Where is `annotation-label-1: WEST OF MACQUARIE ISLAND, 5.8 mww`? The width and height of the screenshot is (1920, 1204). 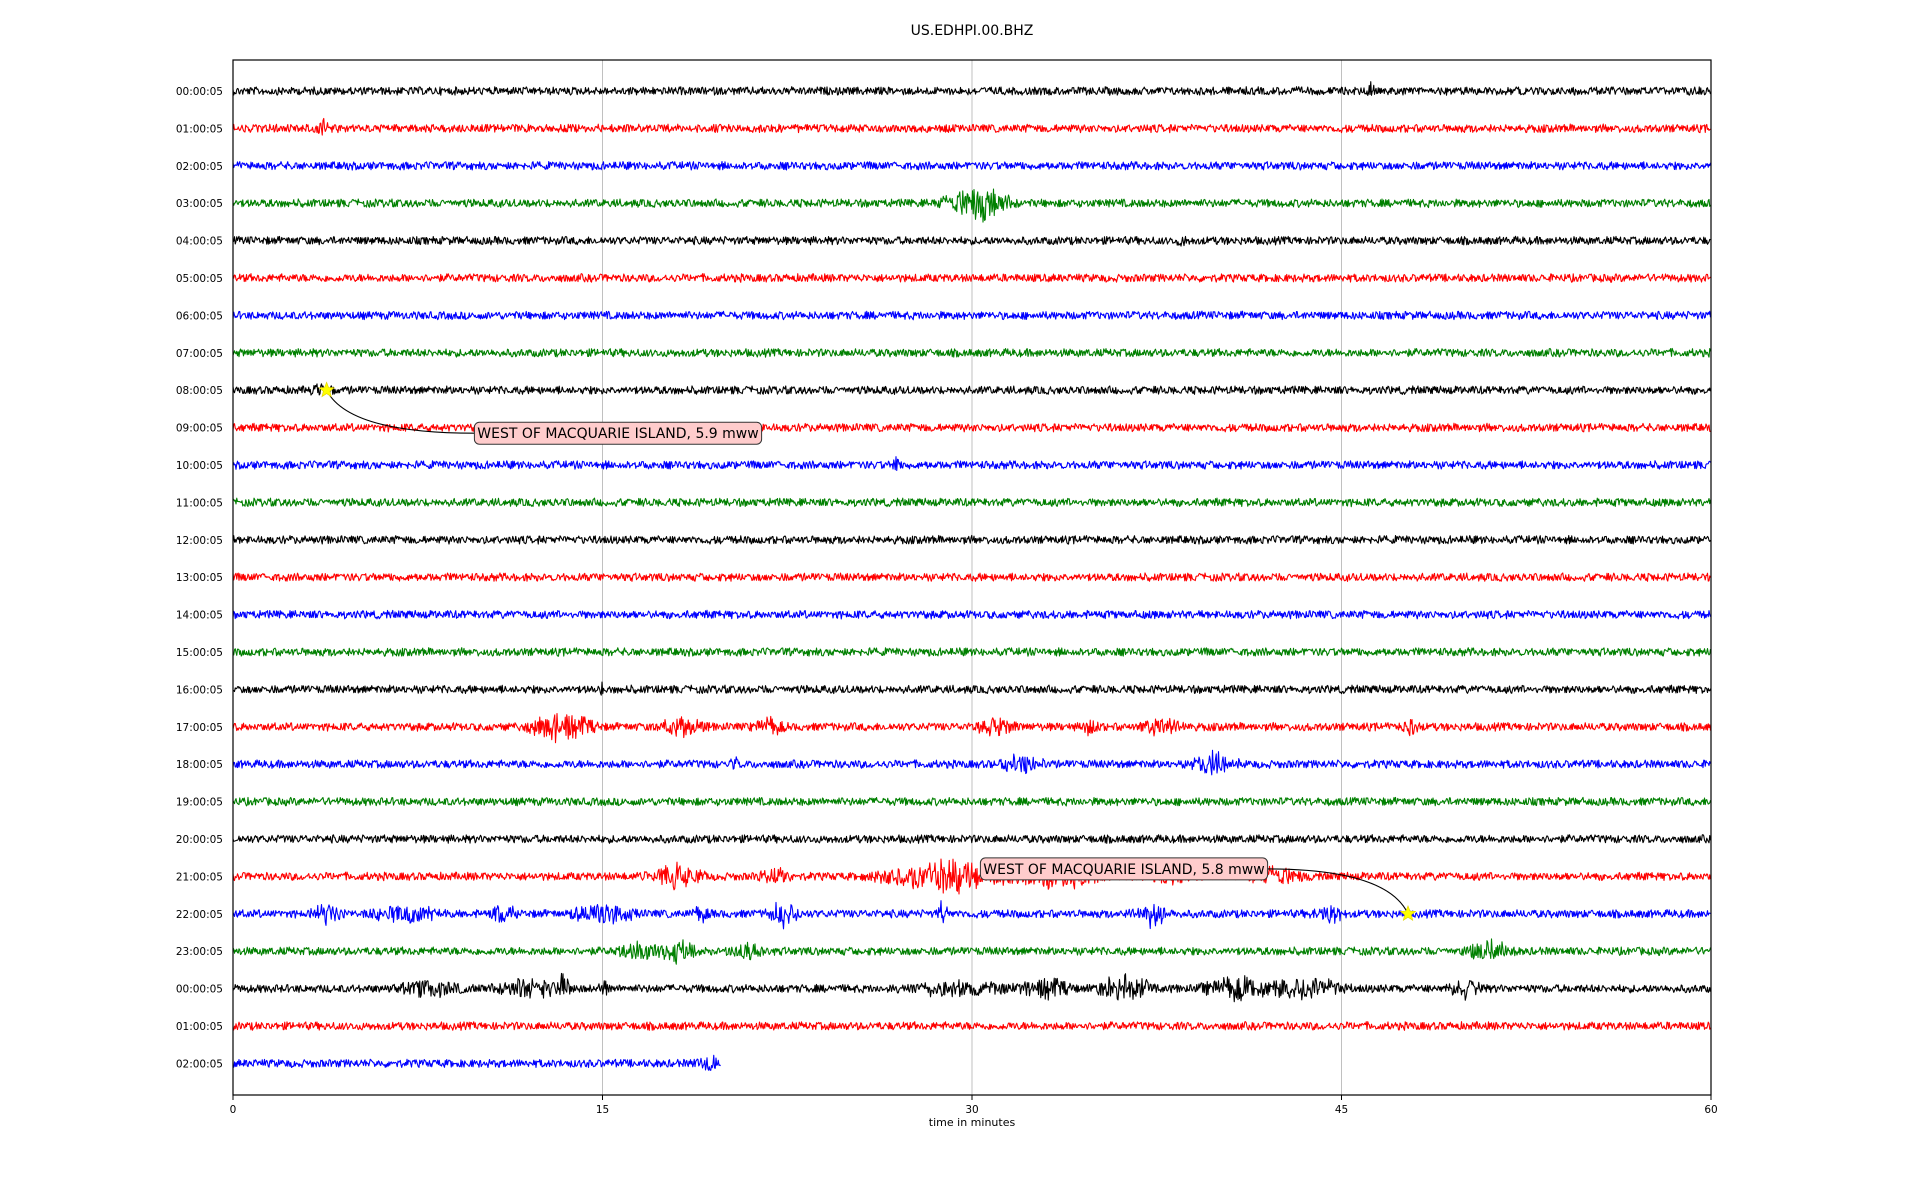 annotation-label-1: WEST OF MACQUARIE ISLAND, 5.8 mww is located at coordinates (1123, 870).